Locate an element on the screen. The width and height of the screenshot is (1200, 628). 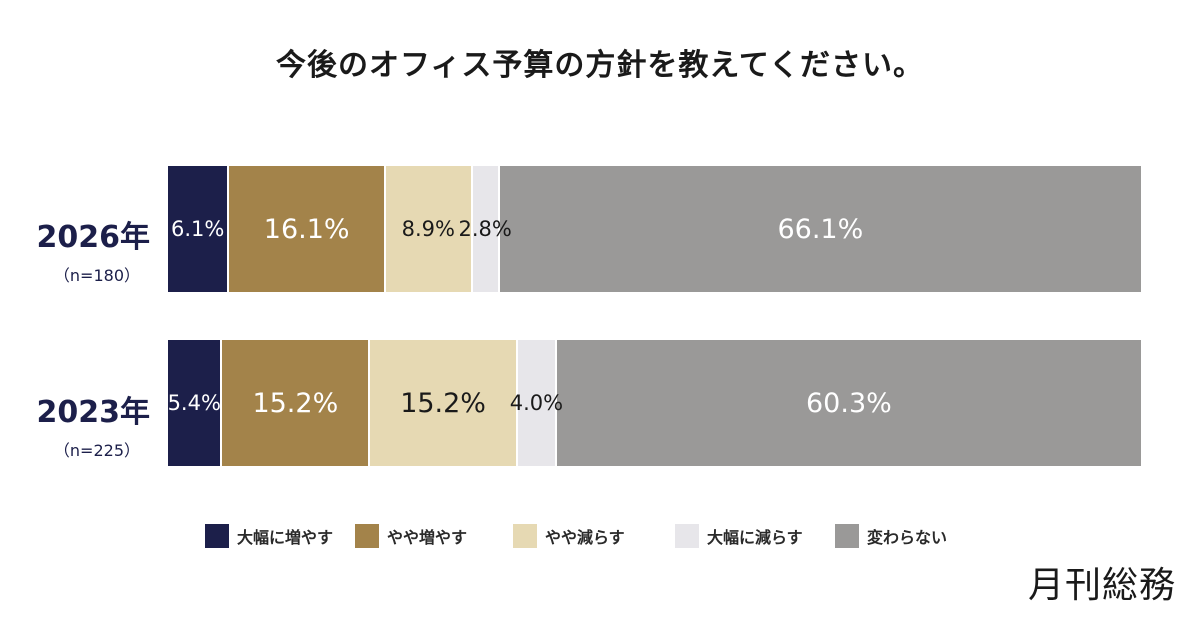
legend-label: 大幅に減らす is located at coordinates (755, 537).